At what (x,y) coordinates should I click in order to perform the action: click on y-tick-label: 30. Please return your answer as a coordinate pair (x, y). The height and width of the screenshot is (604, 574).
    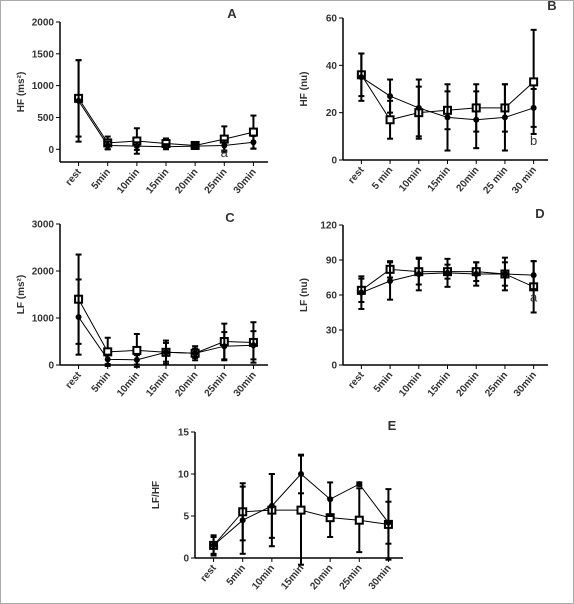
    Looking at the image, I should click on (332, 331).